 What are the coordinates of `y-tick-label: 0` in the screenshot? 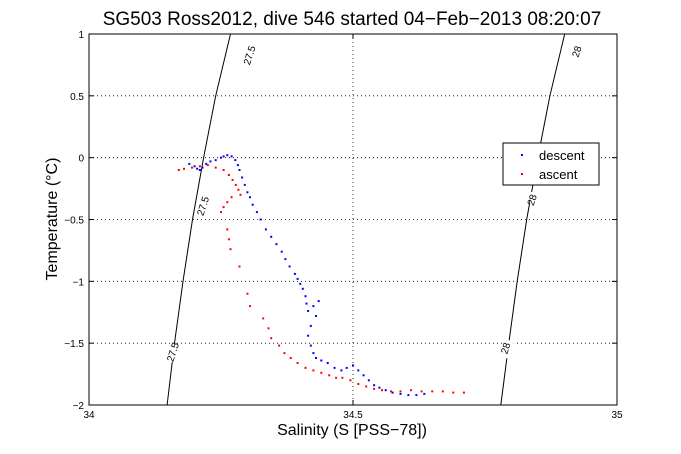 It's located at (81, 159).